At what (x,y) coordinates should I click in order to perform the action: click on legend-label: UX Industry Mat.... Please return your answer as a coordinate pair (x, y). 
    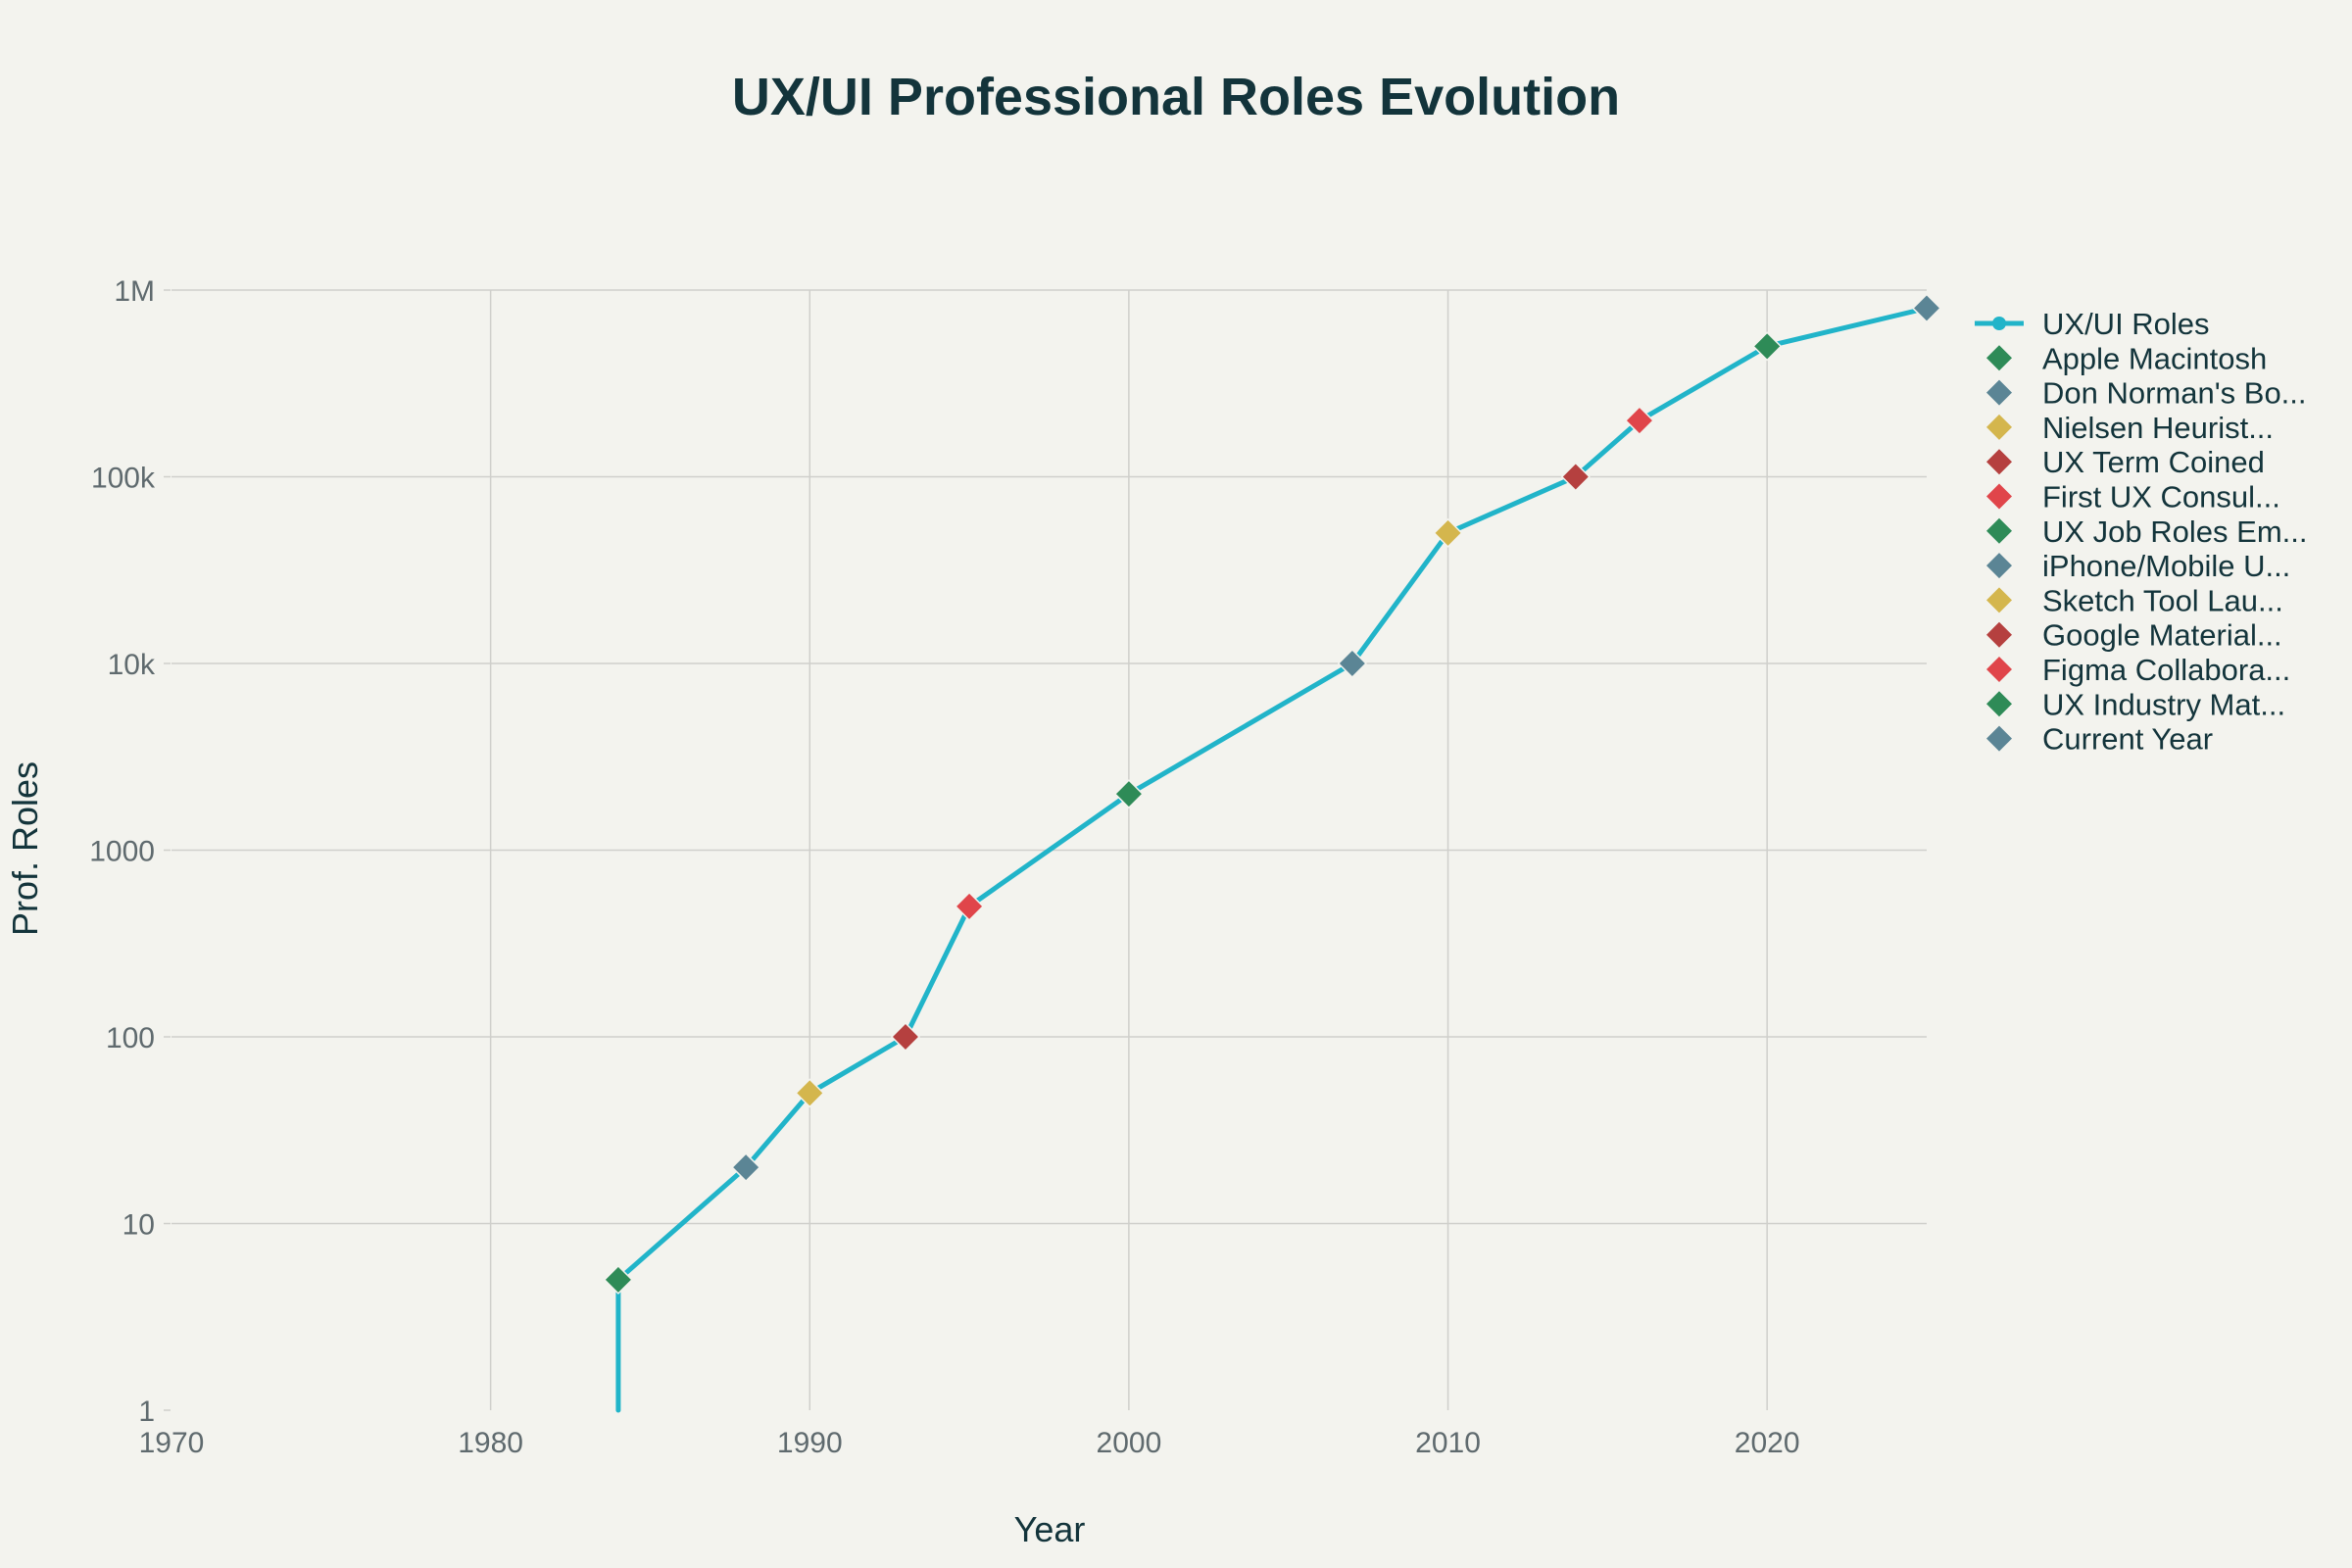
    Looking at the image, I should click on (2163, 704).